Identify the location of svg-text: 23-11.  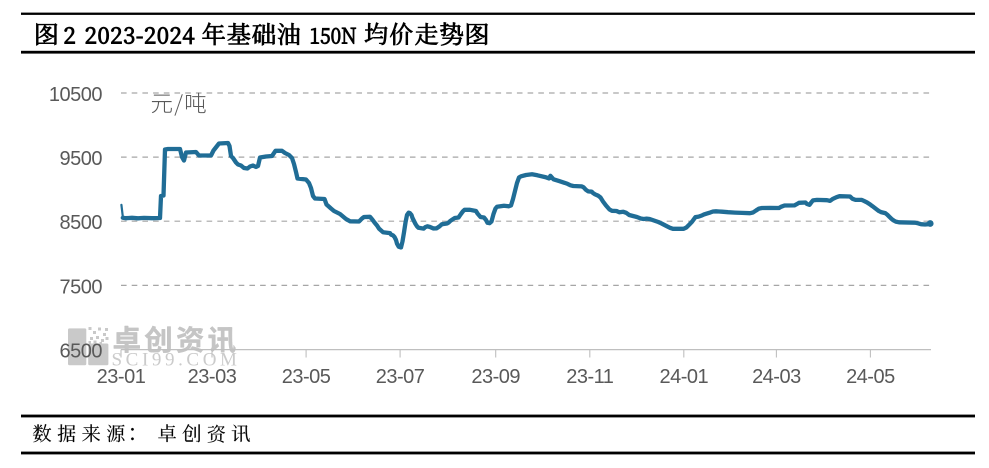
(590, 377).